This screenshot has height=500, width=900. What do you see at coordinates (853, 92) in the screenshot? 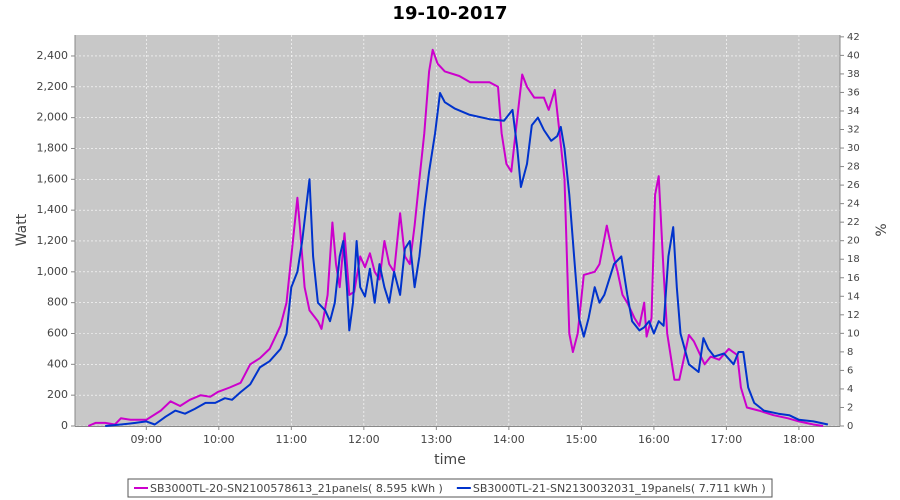
I see `y2-tick-label: 36` at bounding box center [853, 92].